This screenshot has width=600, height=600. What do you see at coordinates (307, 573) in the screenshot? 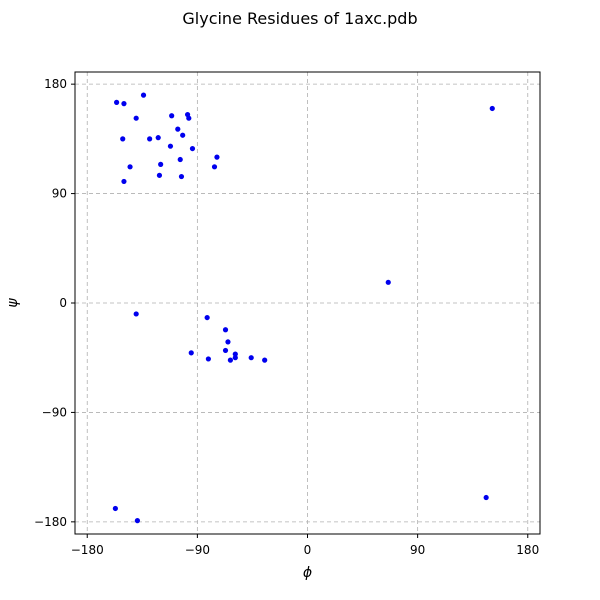
I see `x-axis-label: ϕ` at bounding box center [307, 573].